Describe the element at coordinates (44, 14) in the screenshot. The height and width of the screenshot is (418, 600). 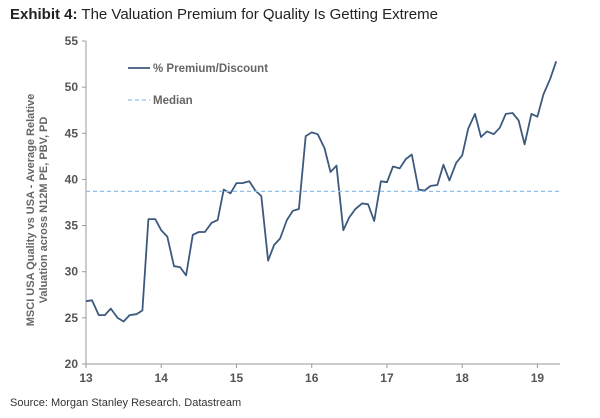
I see `exhibit-label: Exhibit 4:` at that location.